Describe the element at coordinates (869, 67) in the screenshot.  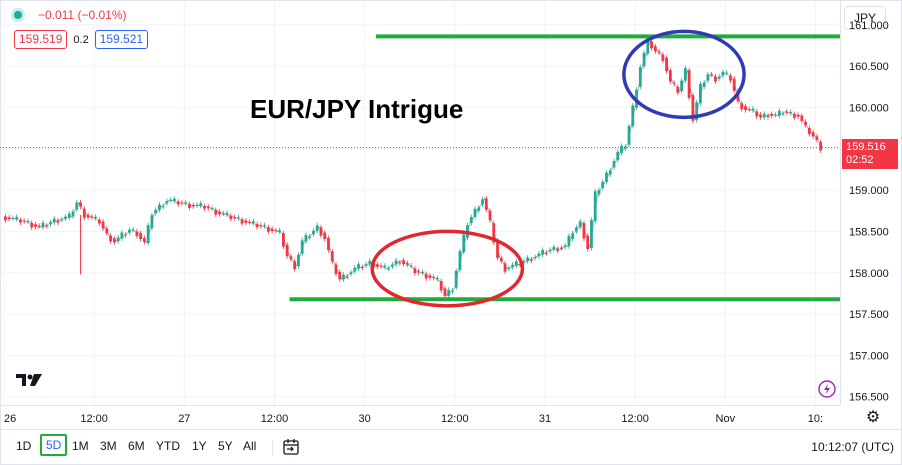
I see `price-tick-label: 160.500` at that location.